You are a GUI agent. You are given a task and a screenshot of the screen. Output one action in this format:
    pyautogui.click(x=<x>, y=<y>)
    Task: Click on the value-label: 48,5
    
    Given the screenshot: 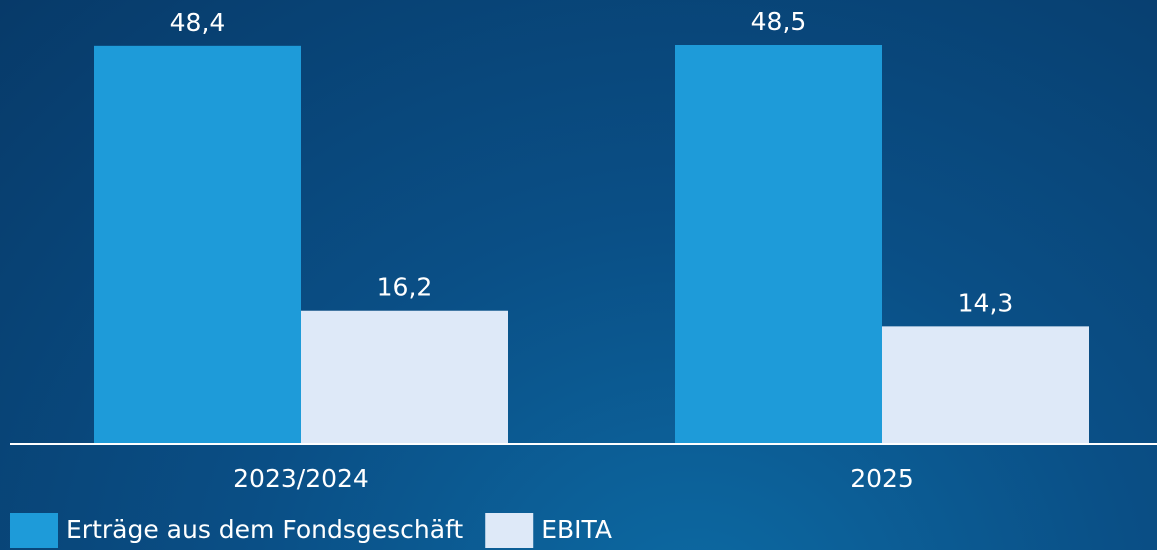 What is the action you would take?
    pyautogui.click(x=779, y=21)
    